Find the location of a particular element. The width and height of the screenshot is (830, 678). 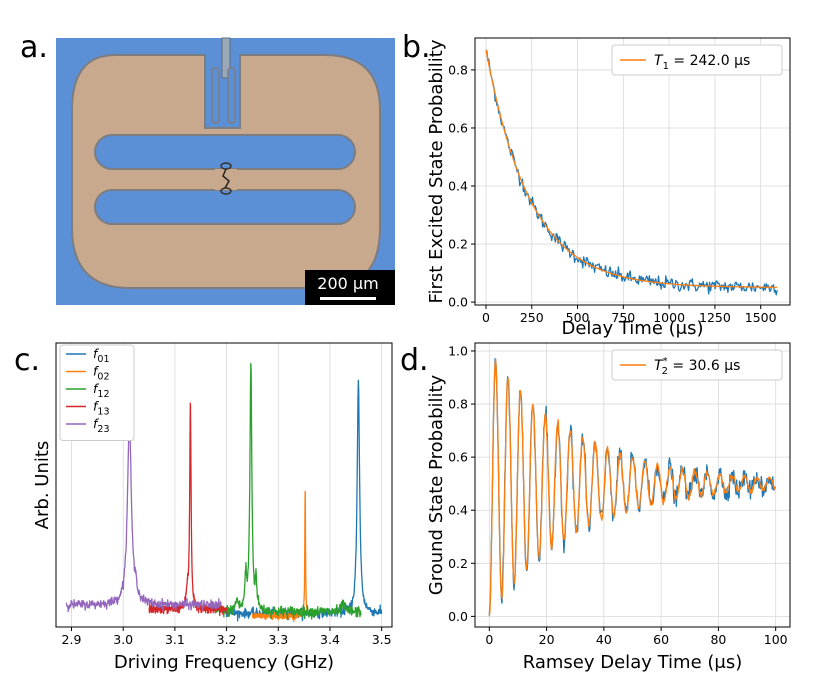

series-group-b is located at coordinates (631, 172).